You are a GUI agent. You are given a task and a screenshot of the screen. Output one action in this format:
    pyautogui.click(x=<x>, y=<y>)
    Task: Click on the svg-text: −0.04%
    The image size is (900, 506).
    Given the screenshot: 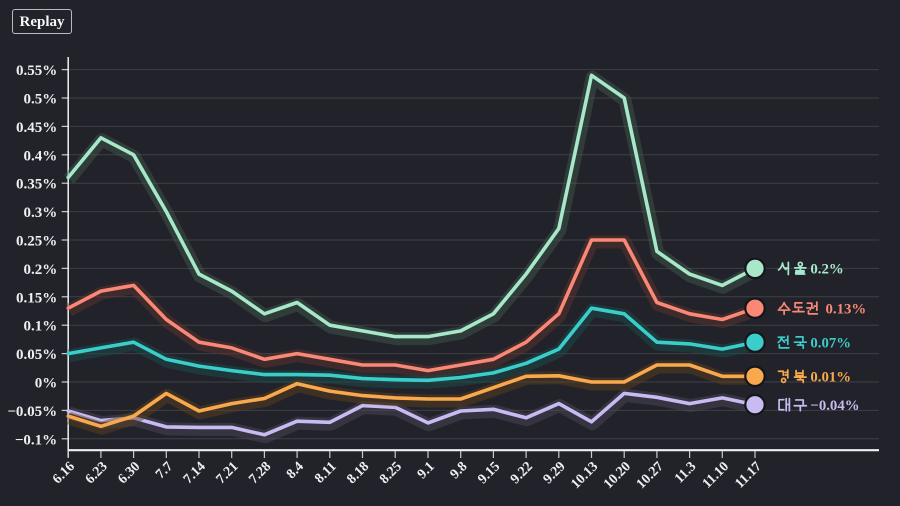 What is the action you would take?
    pyautogui.click(x=834, y=406)
    